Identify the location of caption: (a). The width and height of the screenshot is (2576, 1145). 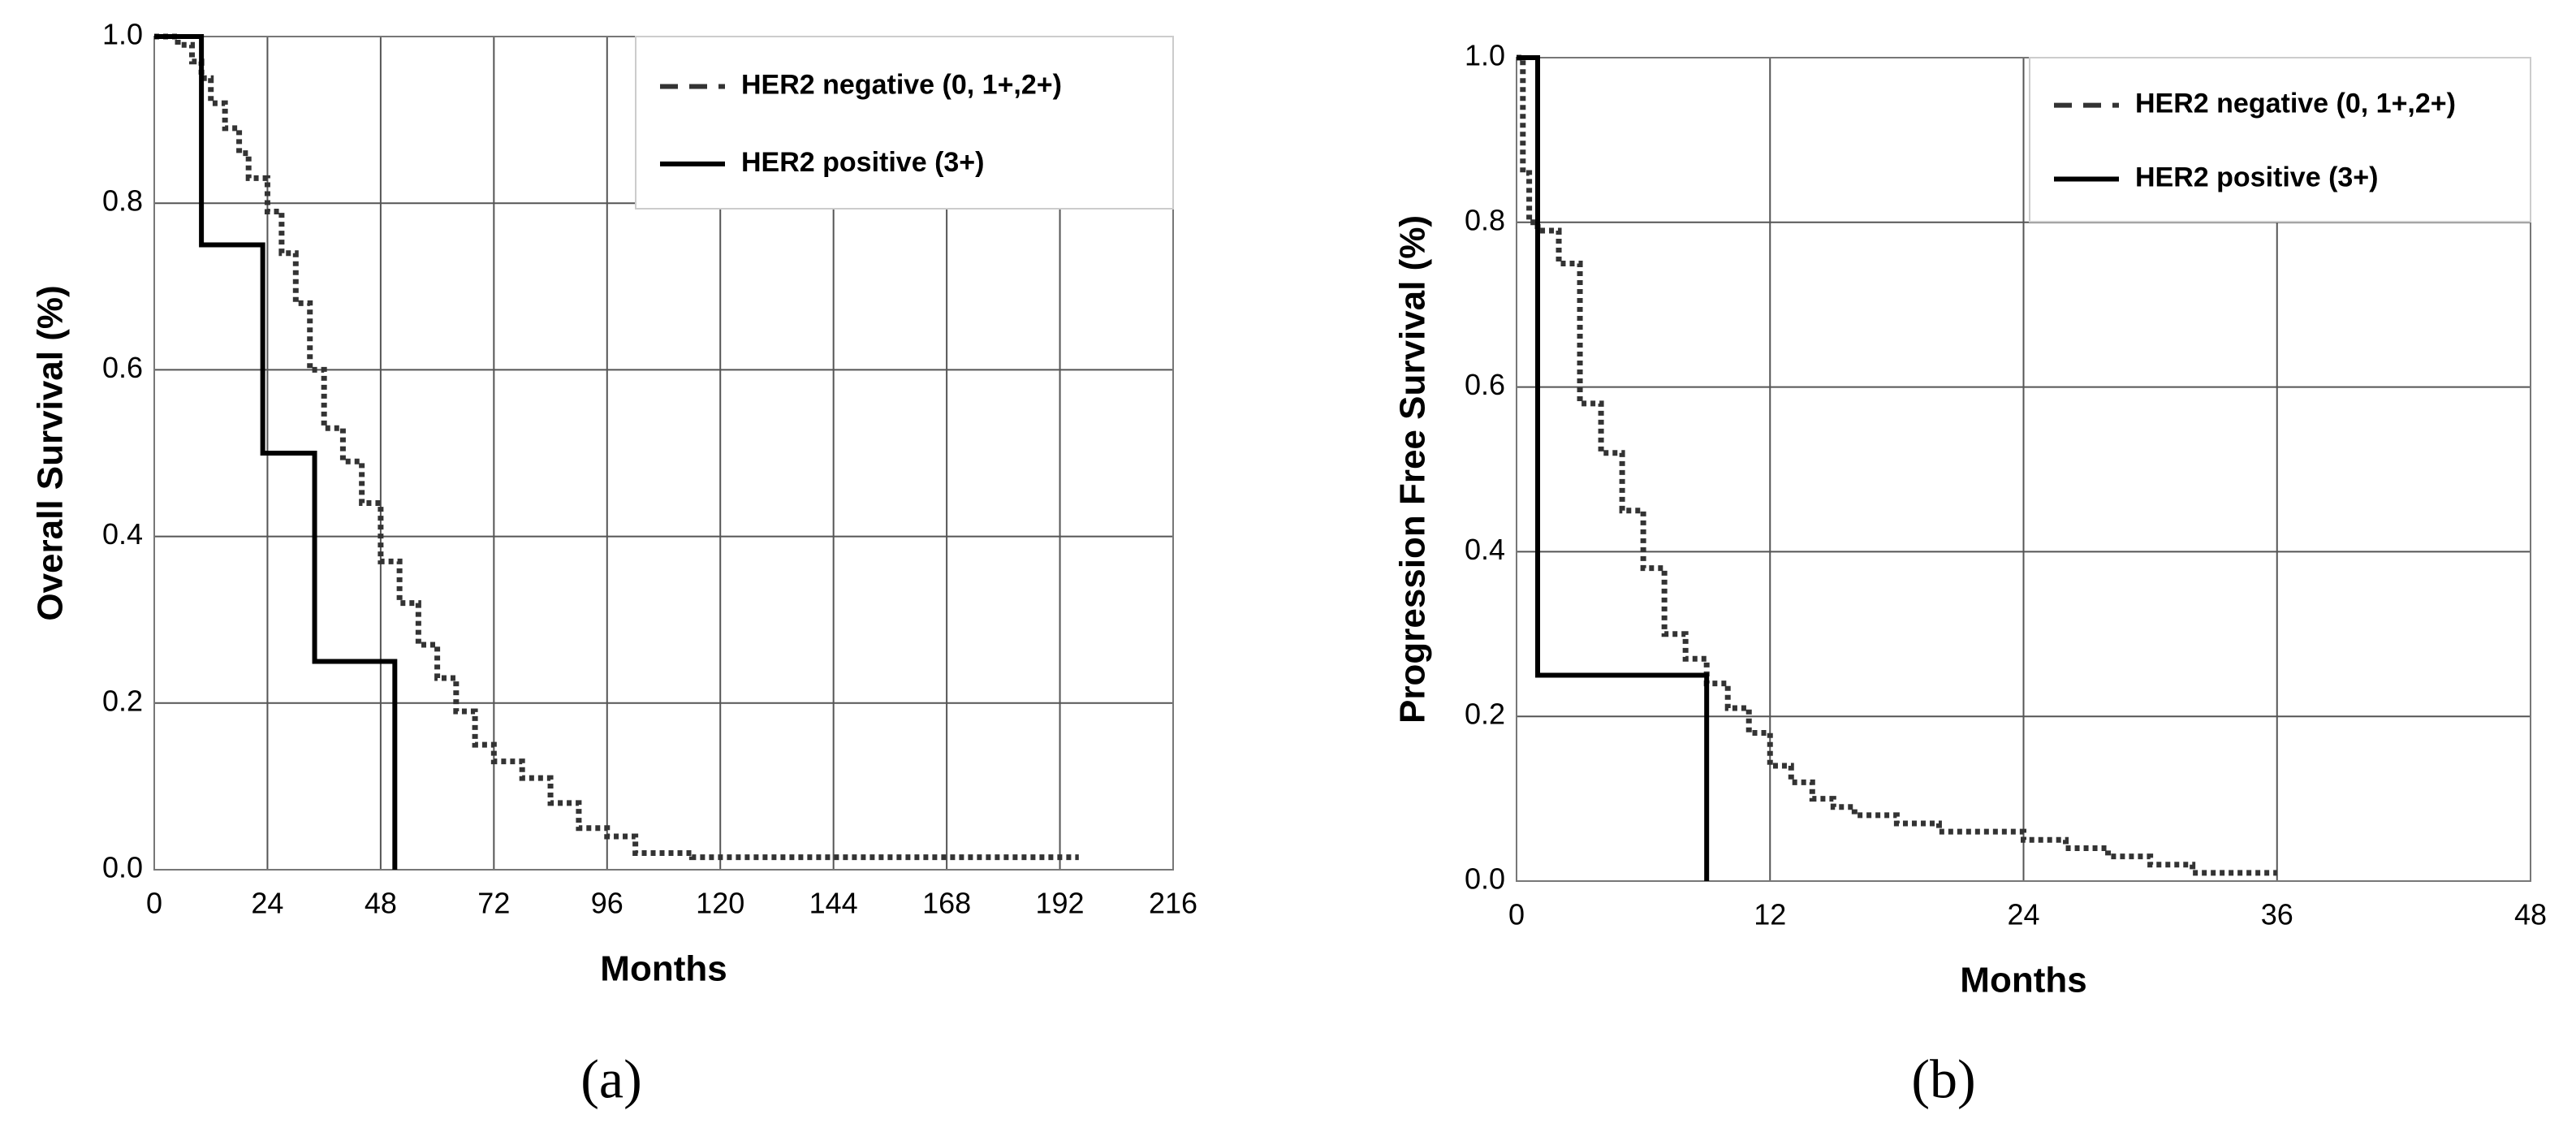
(610, 1079).